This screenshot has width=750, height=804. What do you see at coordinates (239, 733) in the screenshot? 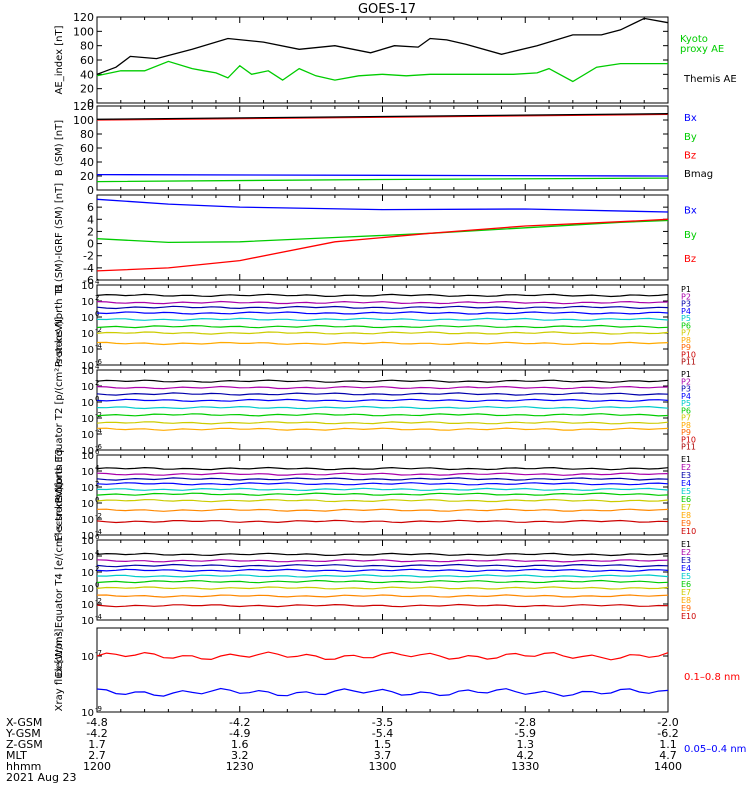
I see `orbit-value: -4.9` at bounding box center [239, 733].